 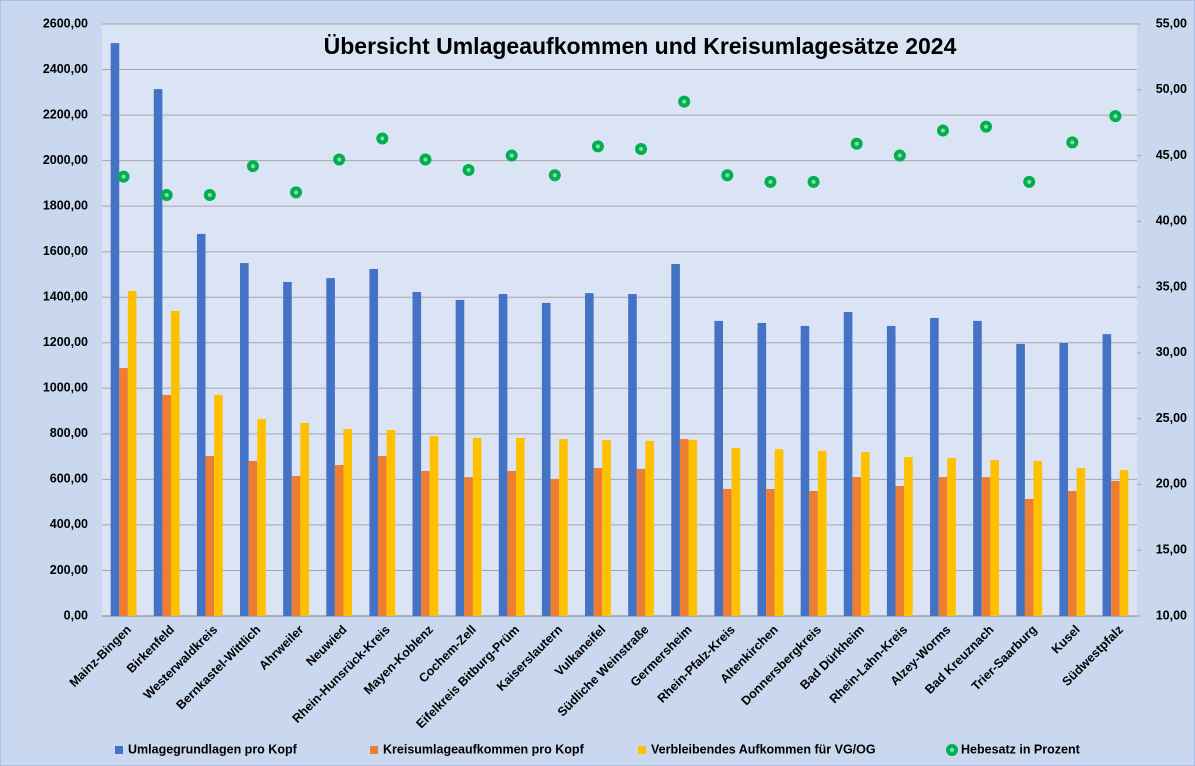 What do you see at coordinates (1171, 615) in the screenshot?
I see `y2-tick-label: 10,00` at bounding box center [1171, 615].